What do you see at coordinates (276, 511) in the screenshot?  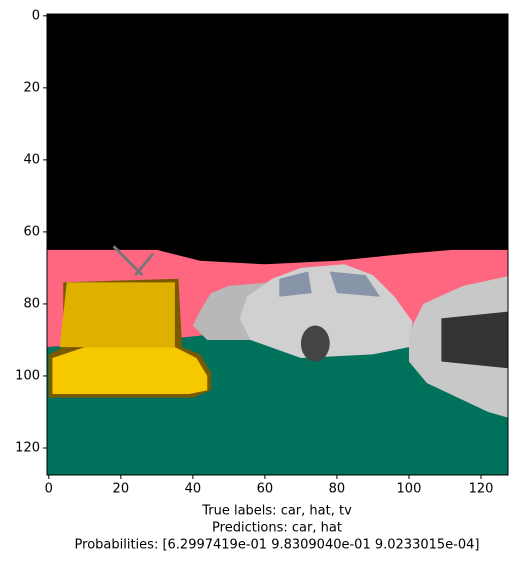 I see `caption-line: True labels: car, hat, tv` at bounding box center [276, 511].